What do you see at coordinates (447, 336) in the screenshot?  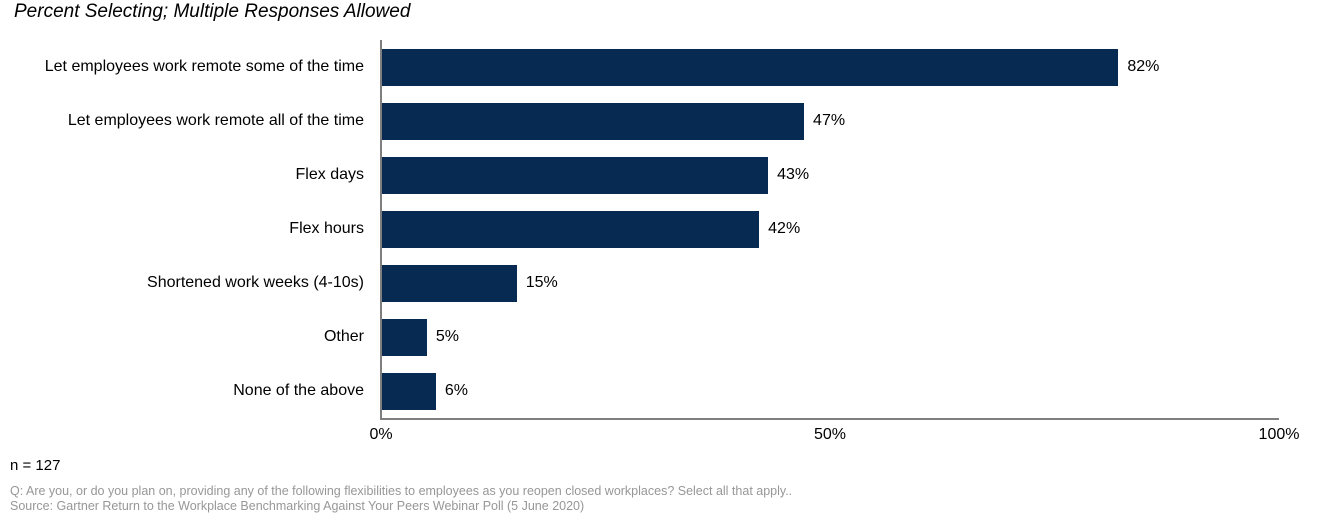 I see `value-label: 5%` at bounding box center [447, 336].